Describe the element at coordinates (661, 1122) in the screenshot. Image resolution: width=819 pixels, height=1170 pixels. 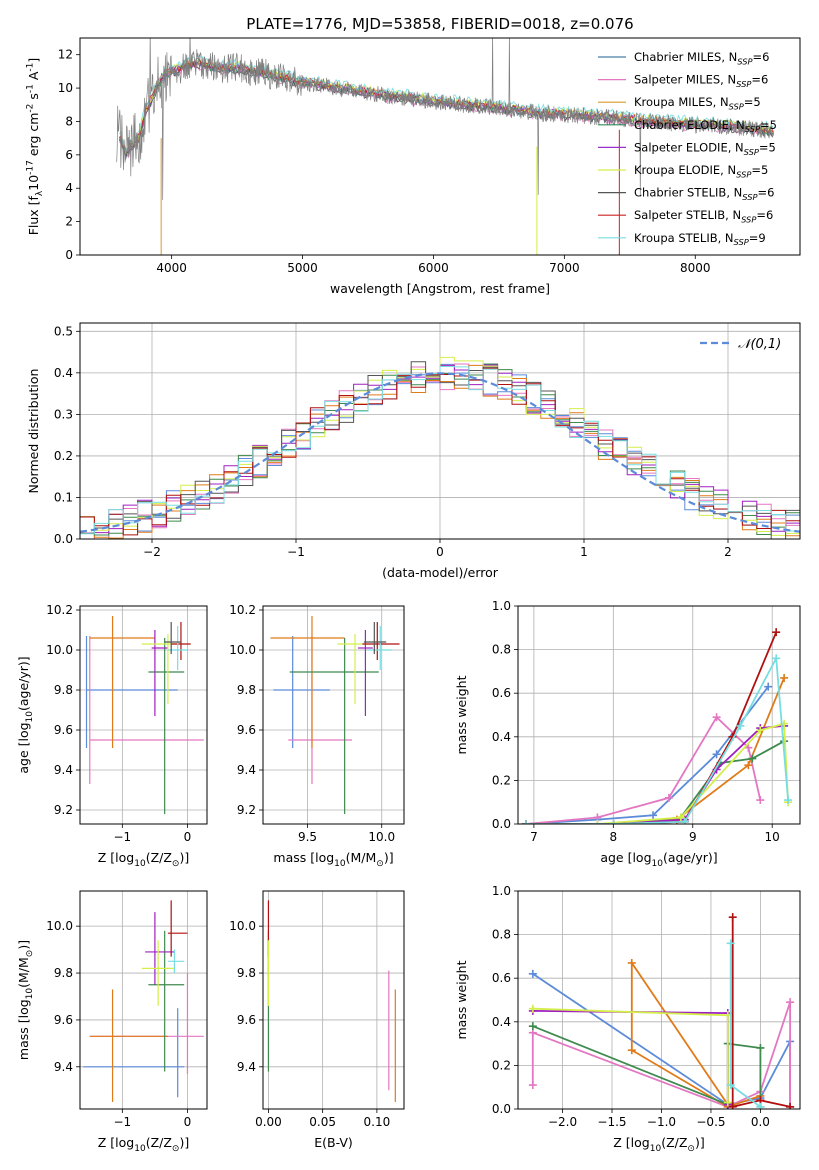
I see `x-tick-label: −1.0` at that location.